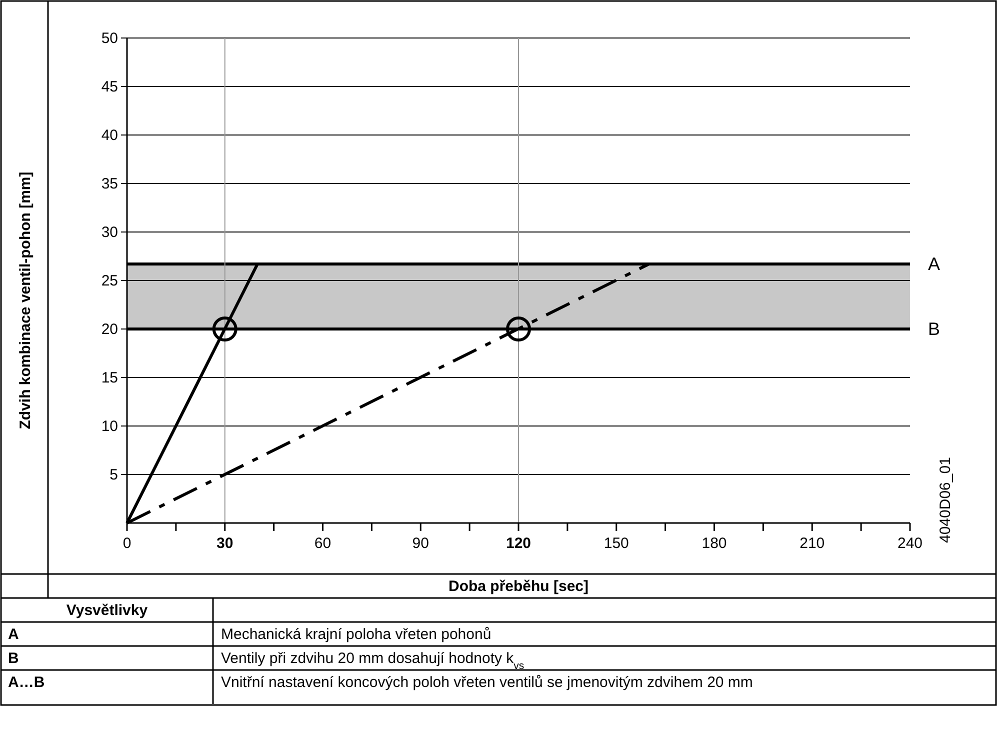  What do you see at coordinates (356, 634) in the screenshot?
I see `text: Mechanická krajní poloha vřeten pohonů` at bounding box center [356, 634].